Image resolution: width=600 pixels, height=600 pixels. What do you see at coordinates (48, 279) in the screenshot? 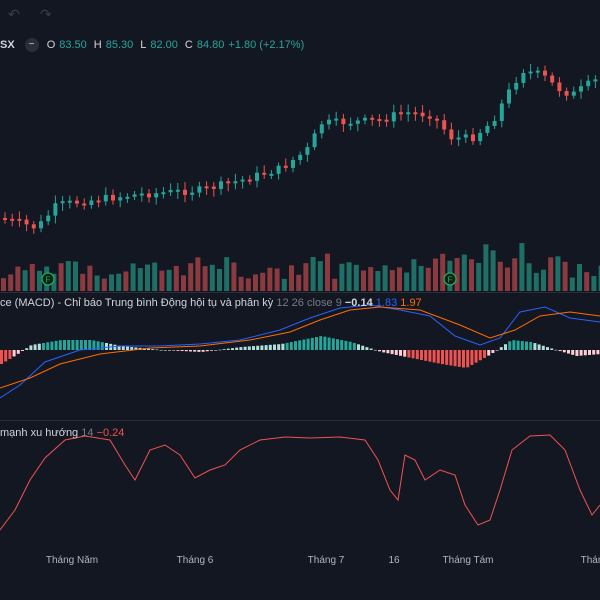
I see `earnings-marker` at bounding box center [48, 279].